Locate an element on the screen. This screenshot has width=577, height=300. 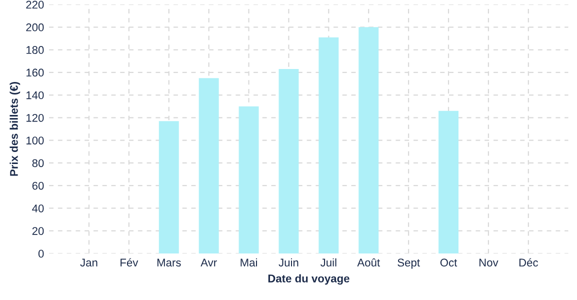
y-tick-label: 200 is located at coordinates (35, 27).